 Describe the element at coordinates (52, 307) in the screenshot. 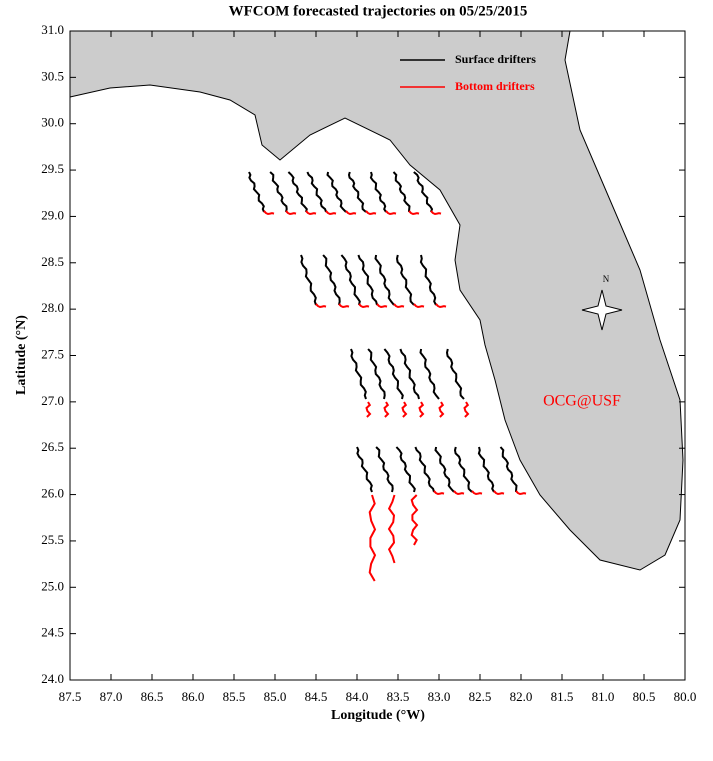

I see `y-tick-label: 28.0` at that location.